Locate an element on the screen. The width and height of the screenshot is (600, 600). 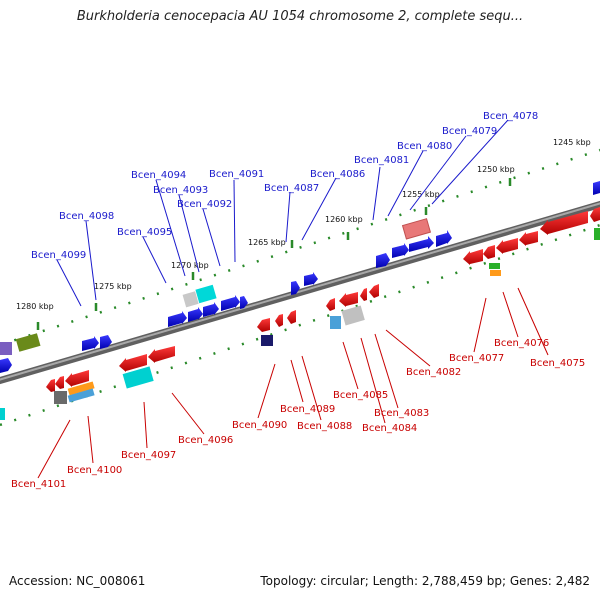
gene-label: Bcen_4087 is located at coordinates (291, 188).